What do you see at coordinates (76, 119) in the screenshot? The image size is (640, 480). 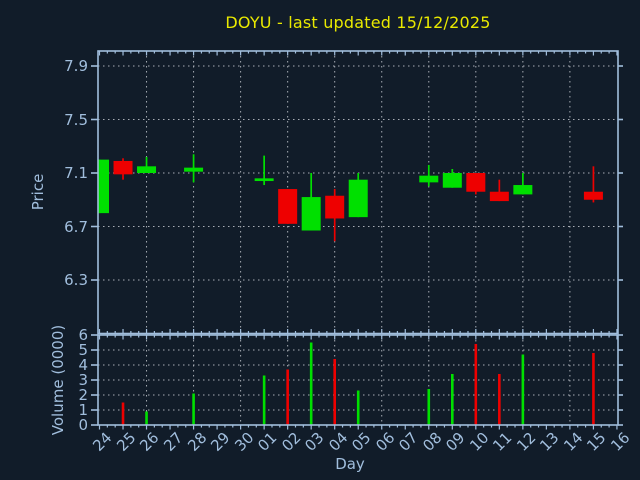 I see `price-tick-7.5: 7.5` at bounding box center [76, 119].